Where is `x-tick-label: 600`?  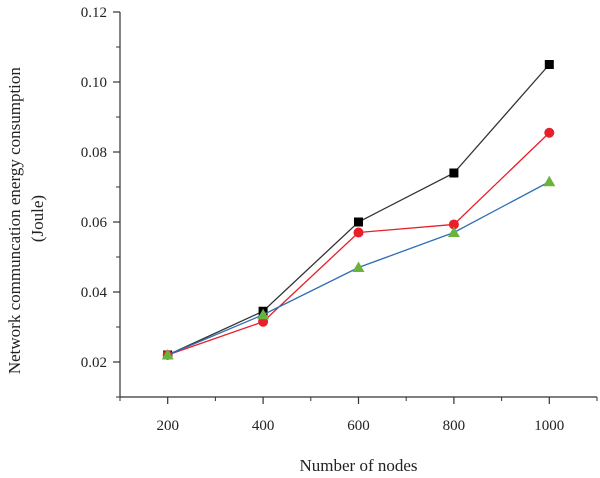
x-tick-label: 600 is located at coordinates (358, 426).